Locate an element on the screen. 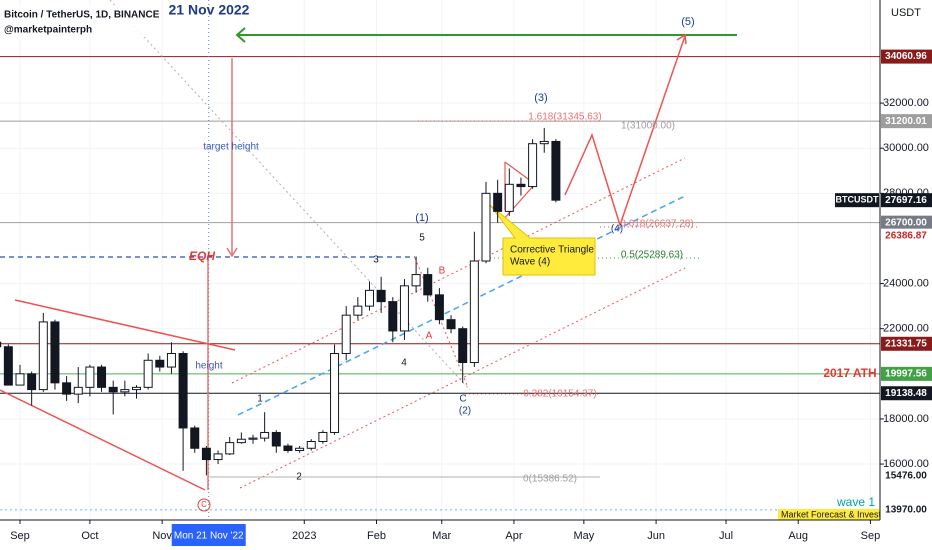  y-tick-label: 32000.00 is located at coordinates (906, 103).